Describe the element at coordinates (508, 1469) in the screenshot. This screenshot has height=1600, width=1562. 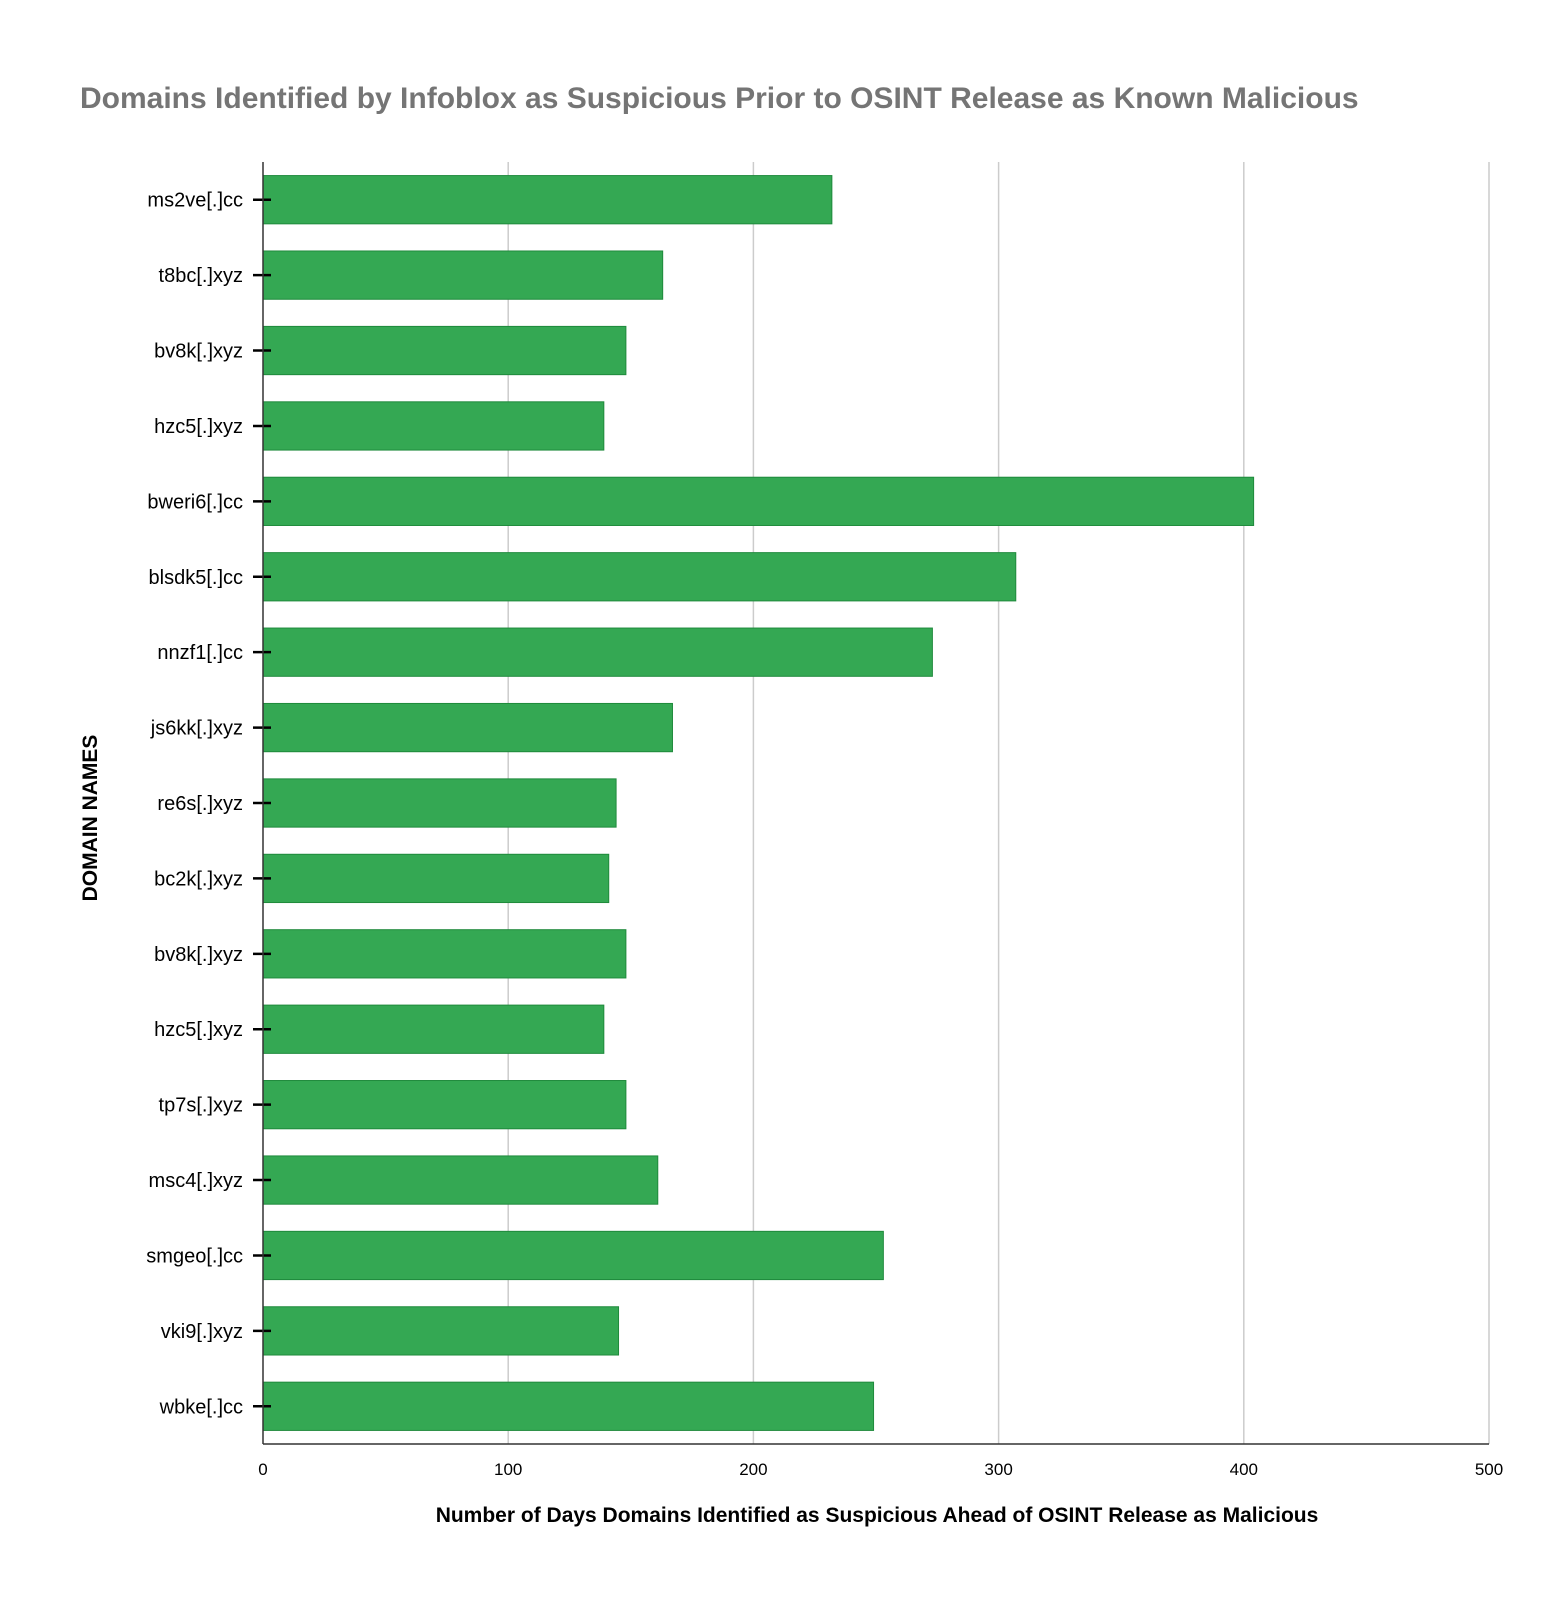
I see `x-tick-label: 100` at that location.